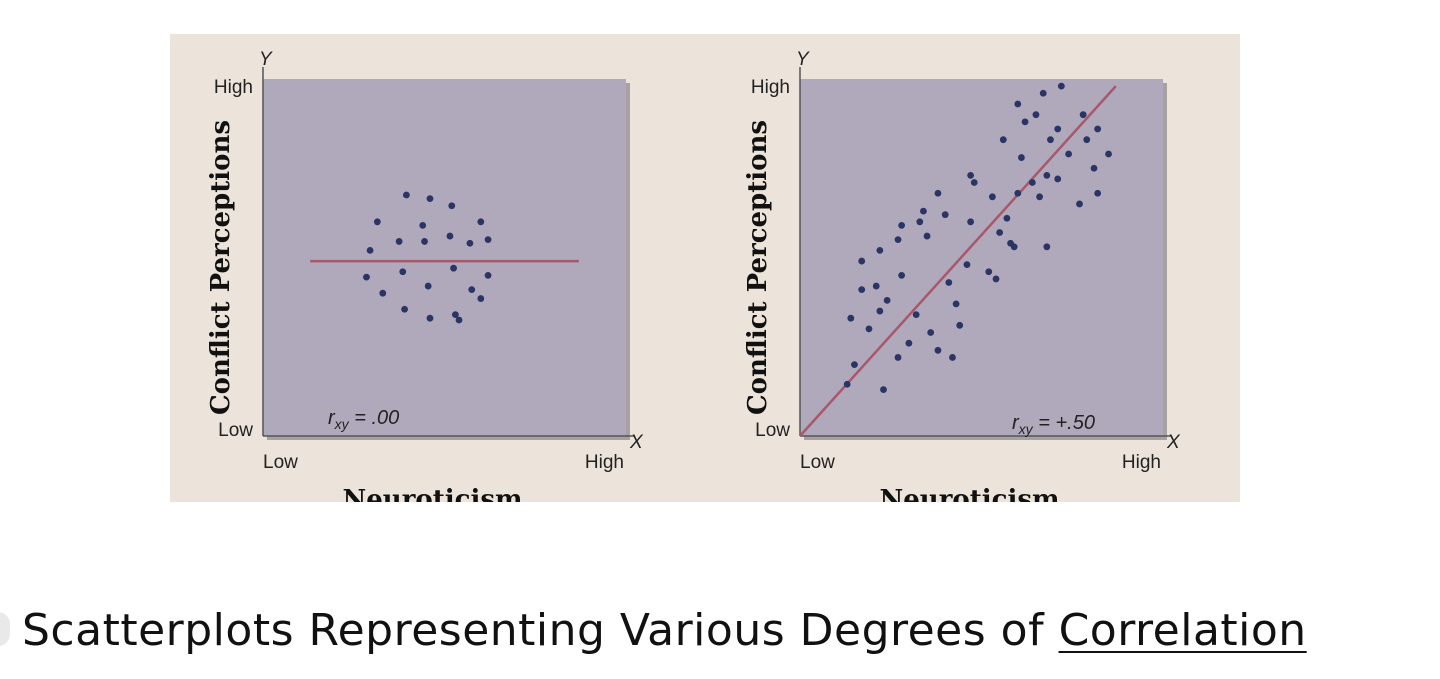 Image resolution: width=1440 pixels, height=679 pixels. Describe the element at coordinates (233, 87) in the screenshot. I see `y-tick-label-high: High` at that location.